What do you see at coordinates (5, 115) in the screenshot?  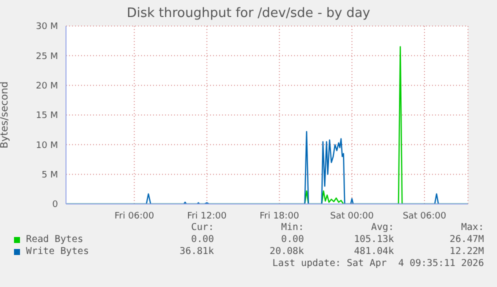 I see `y-axis-title: Bytes/second` at bounding box center [5, 115].